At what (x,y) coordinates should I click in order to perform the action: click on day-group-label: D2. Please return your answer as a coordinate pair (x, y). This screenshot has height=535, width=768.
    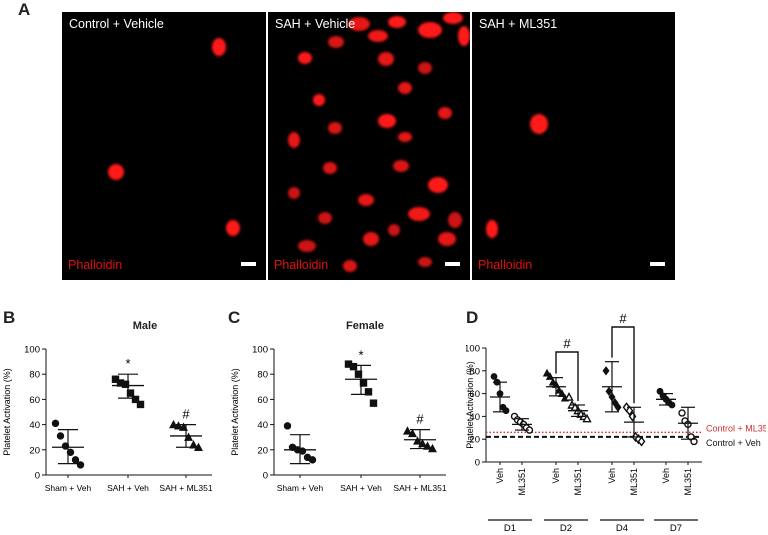
    Looking at the image, I should click on (566, 527).